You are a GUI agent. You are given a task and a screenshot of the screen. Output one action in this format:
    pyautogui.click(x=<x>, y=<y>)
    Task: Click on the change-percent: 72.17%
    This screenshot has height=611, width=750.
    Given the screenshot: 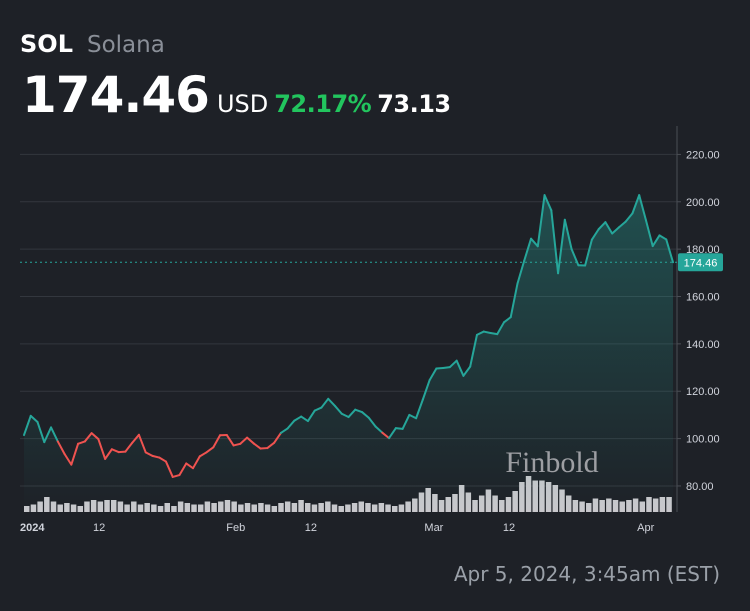 What is the action you would take?
    pyautogui.click(x=323, y=104)
    